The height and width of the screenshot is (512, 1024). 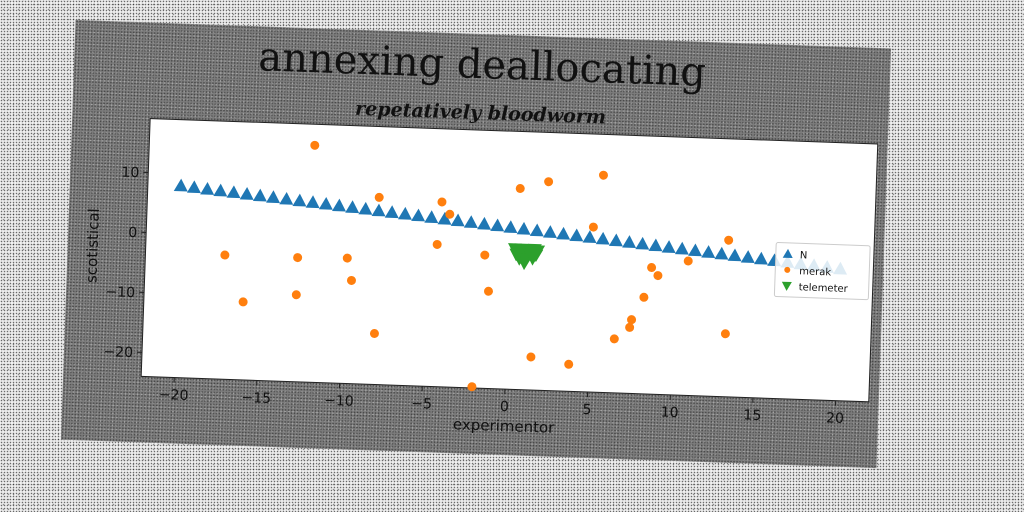 I want to click on y-axis-label: scotistical, so click(x=92, y=245).